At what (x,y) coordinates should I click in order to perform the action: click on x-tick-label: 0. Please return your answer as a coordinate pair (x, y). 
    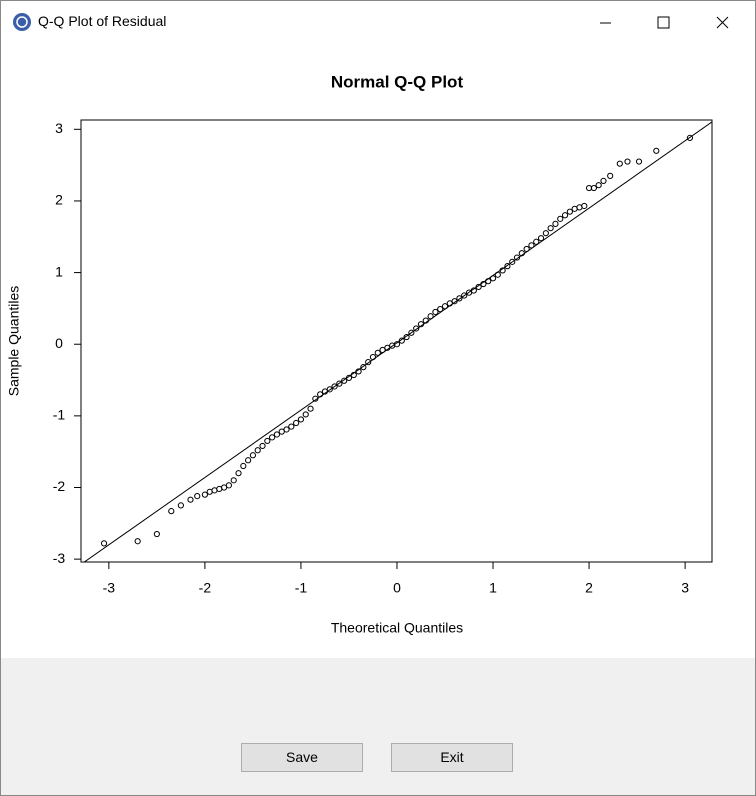
    Looking at the image, I should click on (397, 588).